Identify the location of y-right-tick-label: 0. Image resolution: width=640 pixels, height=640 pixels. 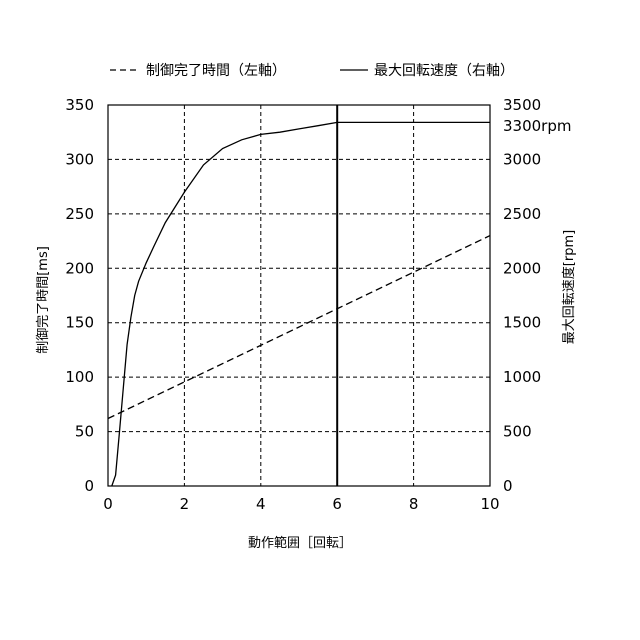
(508, 486).